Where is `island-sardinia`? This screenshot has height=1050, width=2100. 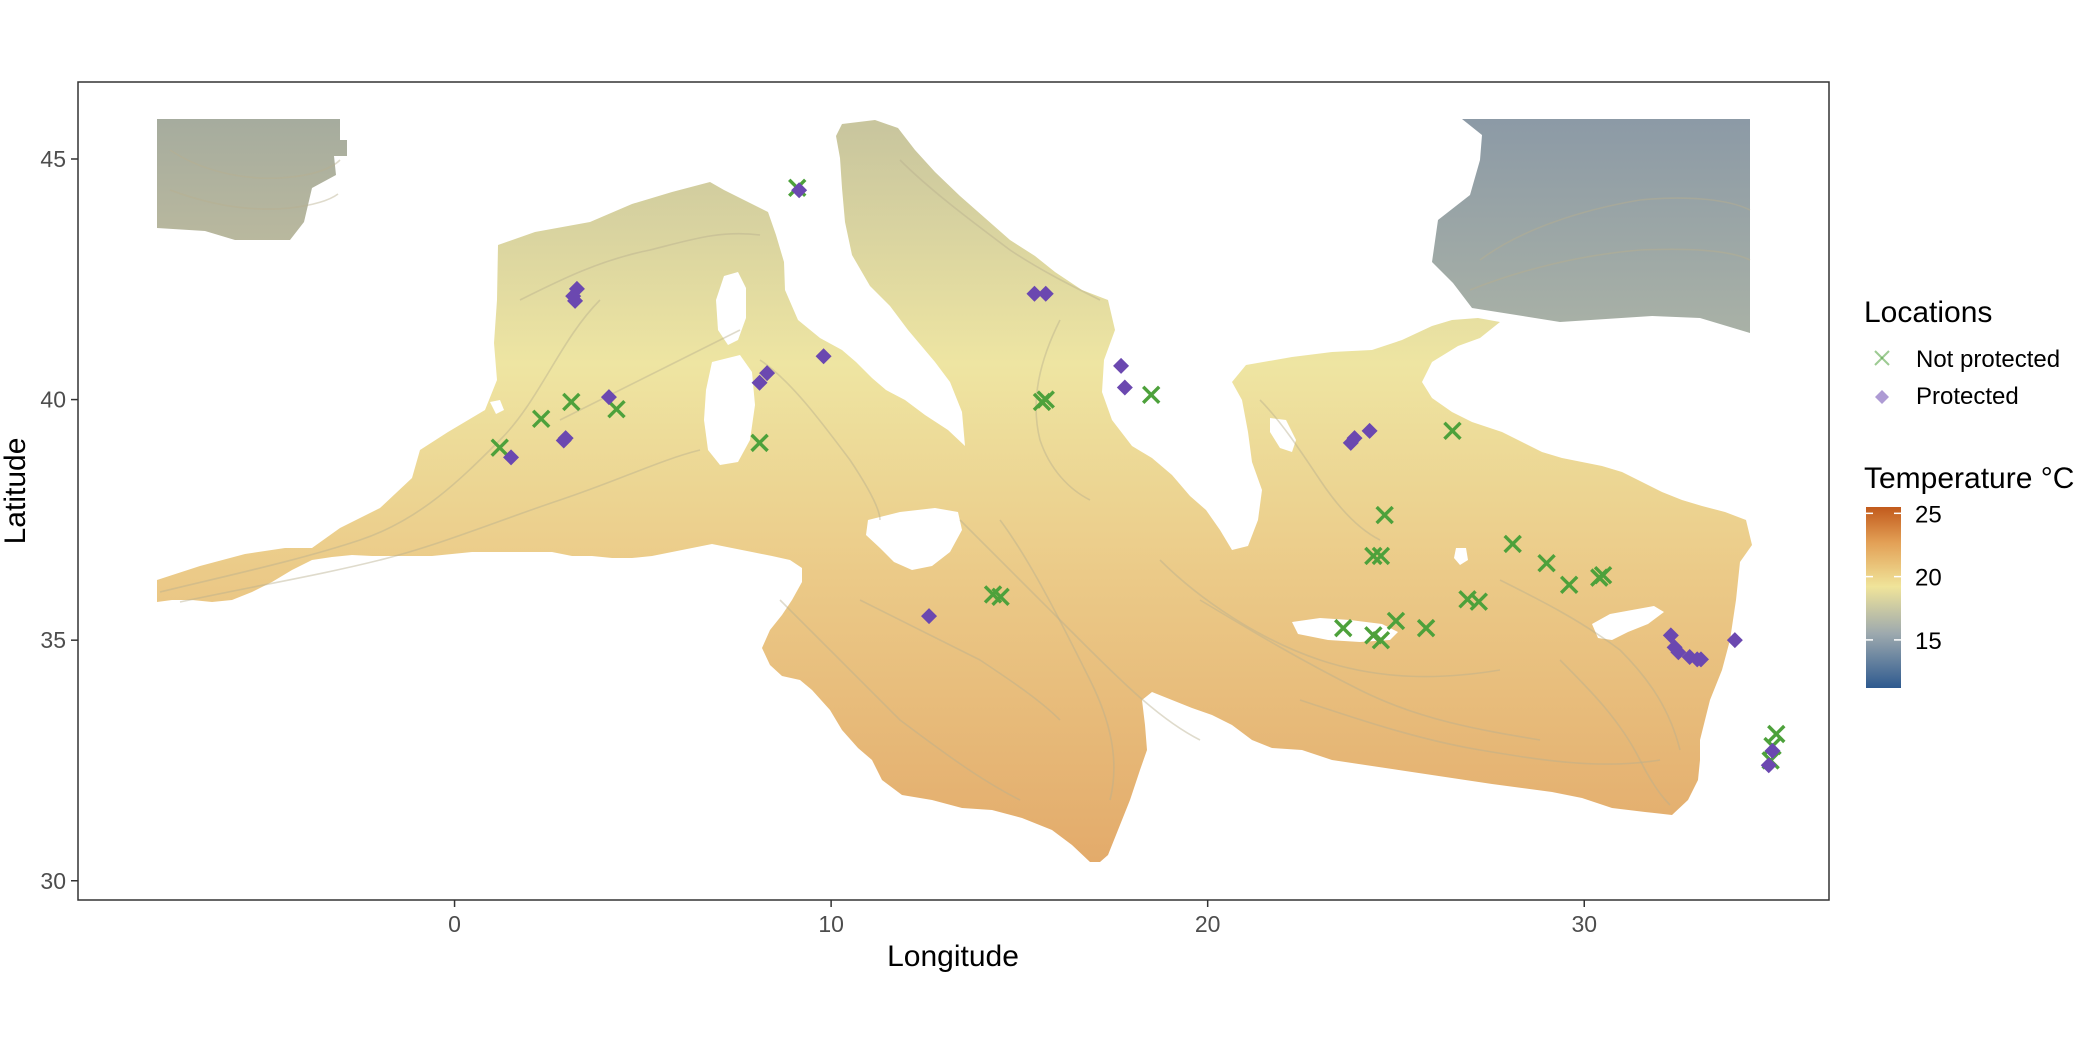
island-sardinia is located at coordinates (729, 410).